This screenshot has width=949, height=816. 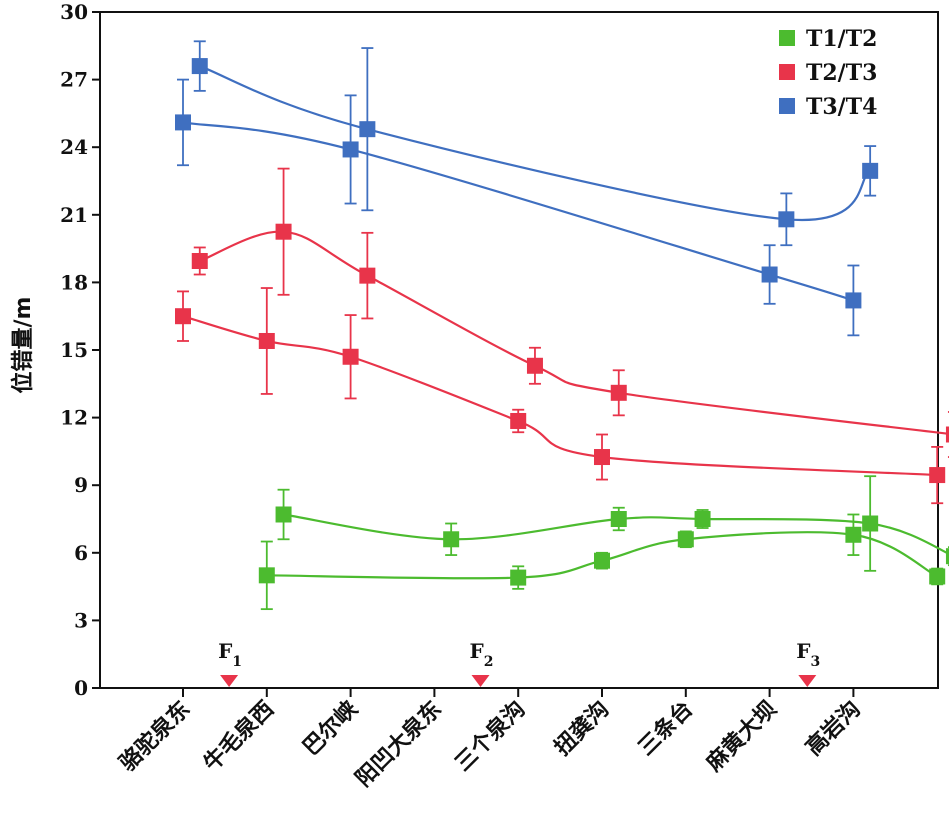 What do you see at coordinates (81, 620) in the screenshot?
I see `y-tick-label: 3` at bounding box center [81, 620].